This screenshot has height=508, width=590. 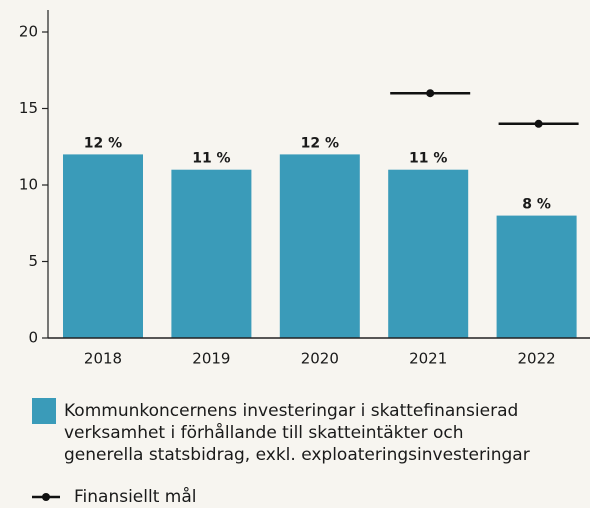 I want to click on legend-dot, so click(x=46, y=497).